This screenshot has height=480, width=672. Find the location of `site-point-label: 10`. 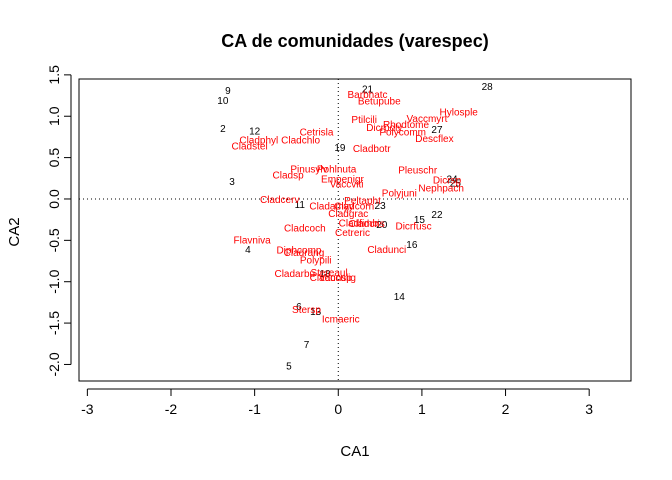

site-point-label: 10 is located at coordinates (223, 101).